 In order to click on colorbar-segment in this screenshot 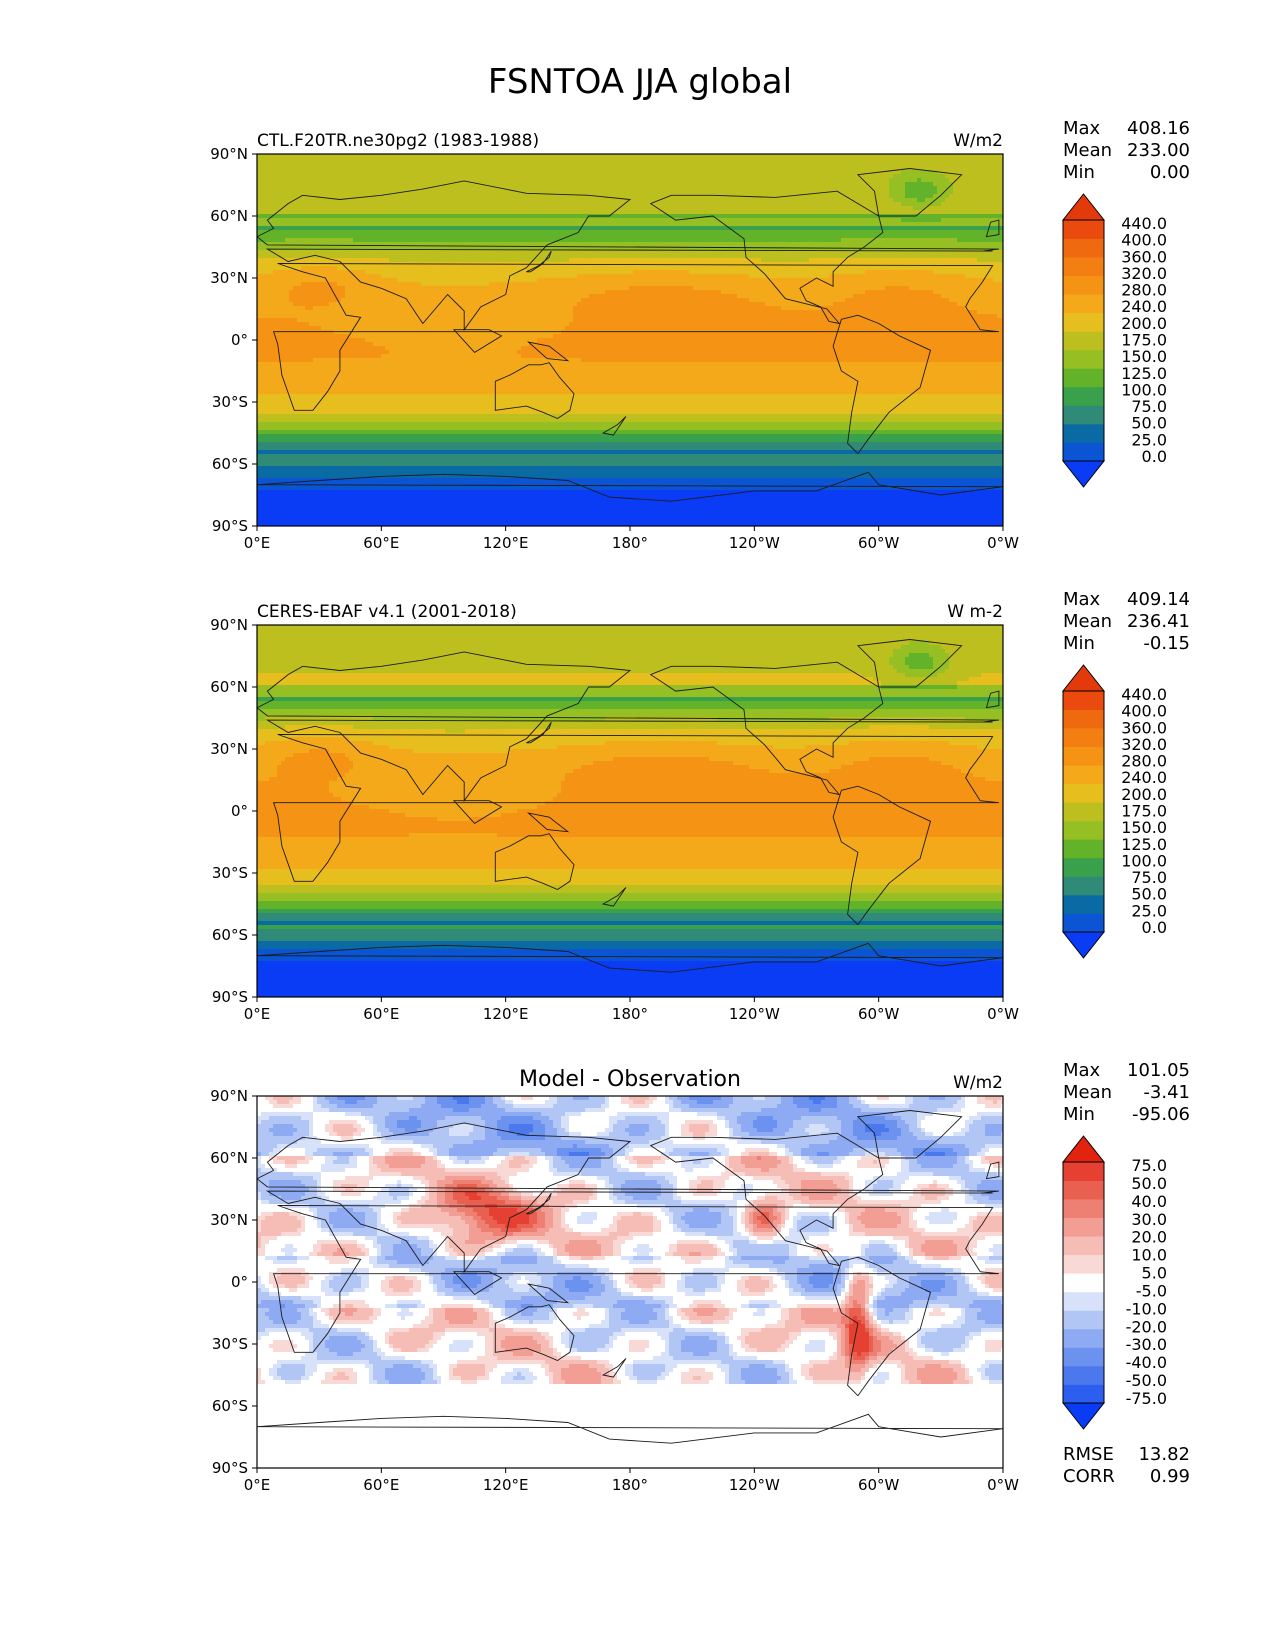, I will do `click(1083, 229)`.